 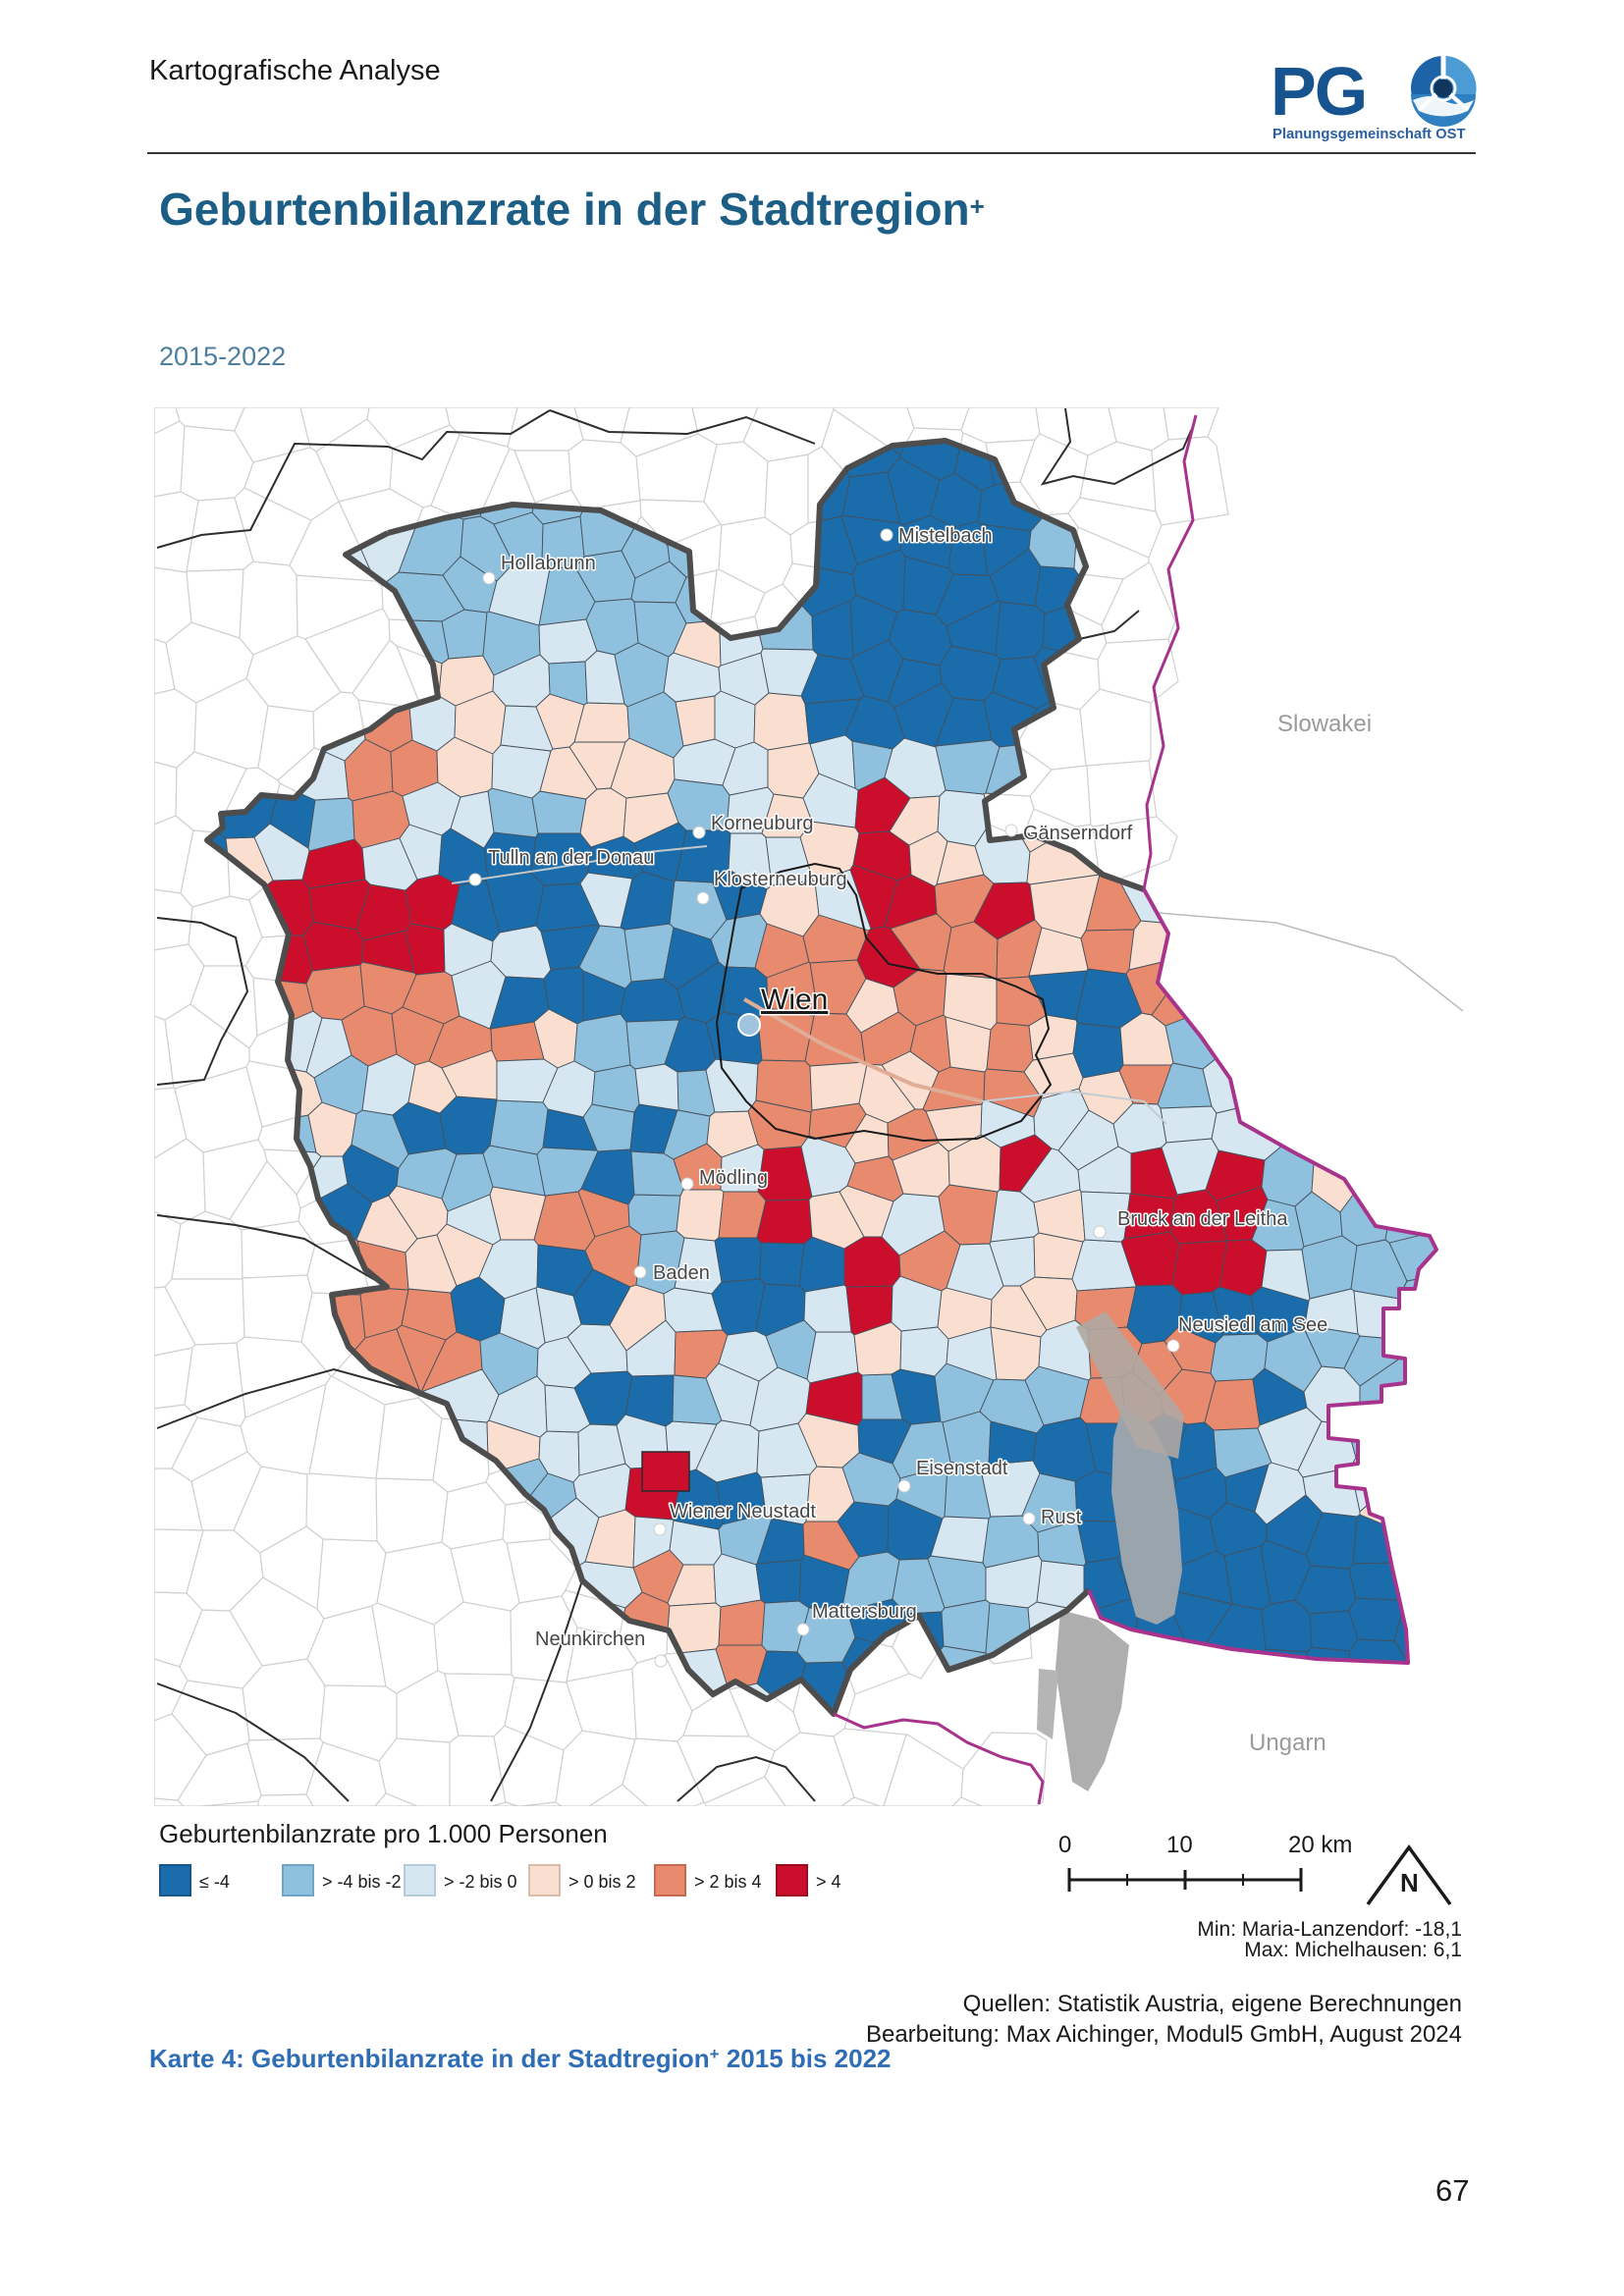 I want to click on svg-text: N, so click(x=1409, y=1882).